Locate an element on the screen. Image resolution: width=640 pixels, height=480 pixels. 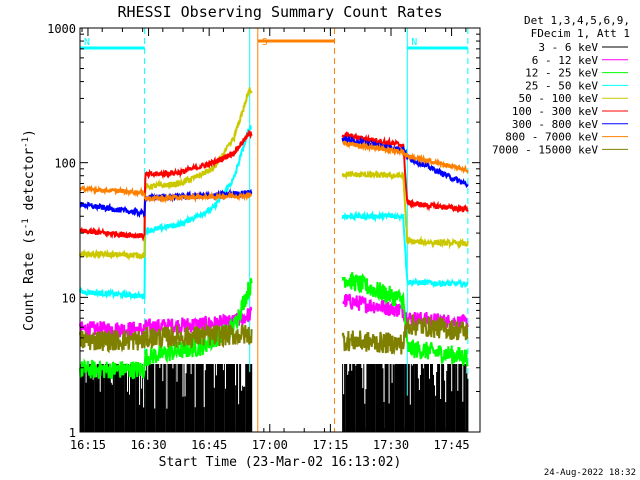
legend-label: 3 - 6 keV is located at coordinates (568, 47).